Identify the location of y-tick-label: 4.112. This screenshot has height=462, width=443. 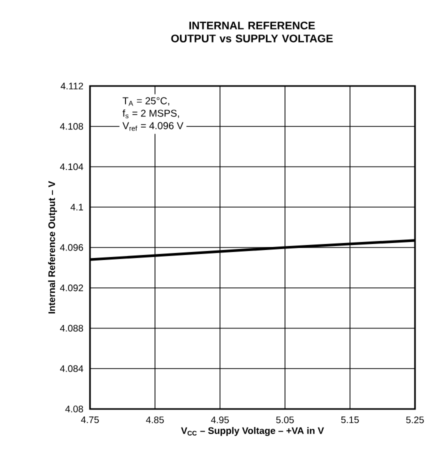
(72, 86).